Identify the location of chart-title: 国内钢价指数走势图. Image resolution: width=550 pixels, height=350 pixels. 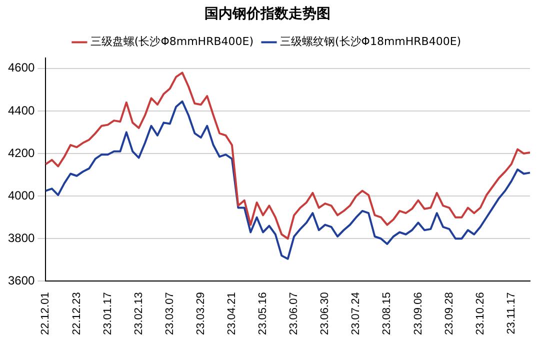
(267, 14).